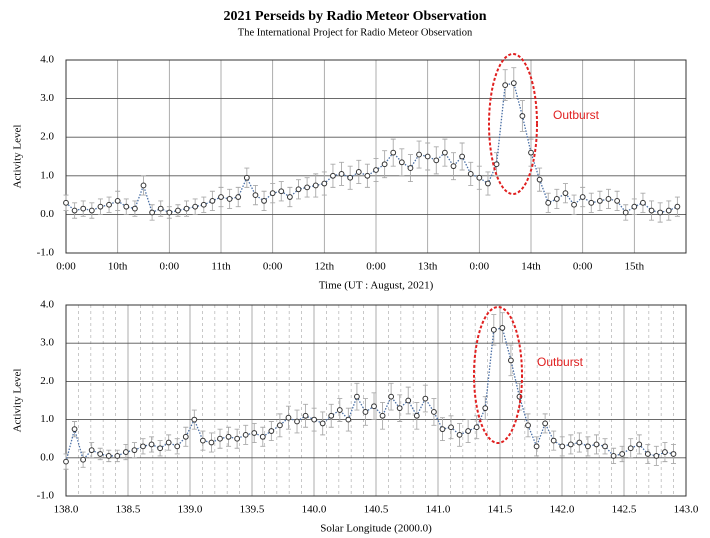 Image resolution: width=710 pixels, height=538 pixels. I want to click on x-tick-label: 143.0, so click(686, 510).